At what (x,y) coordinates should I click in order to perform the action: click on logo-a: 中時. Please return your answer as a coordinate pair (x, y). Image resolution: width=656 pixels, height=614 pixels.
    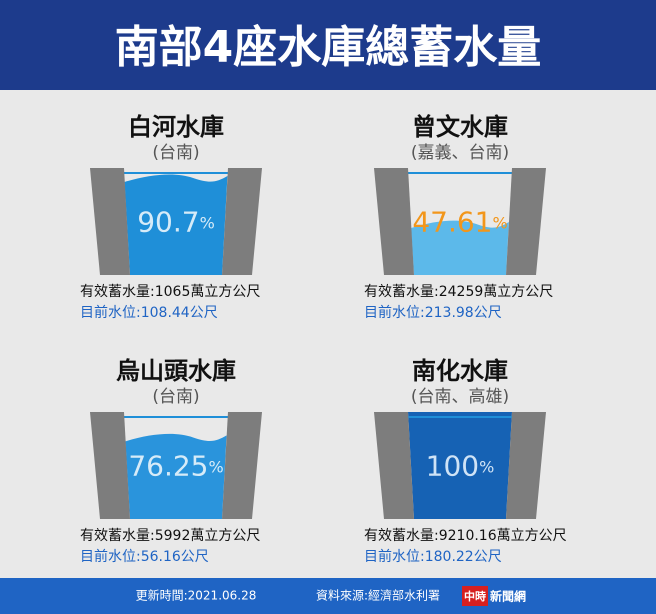
    Looking at the image, I should click on (475, 596).